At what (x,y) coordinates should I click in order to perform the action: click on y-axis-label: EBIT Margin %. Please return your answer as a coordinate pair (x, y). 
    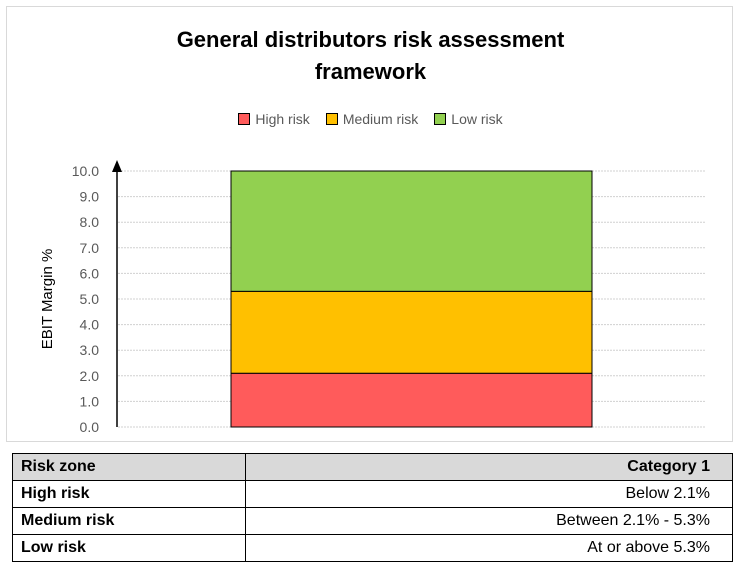
    Looking at the image, I should click on (47, 299).